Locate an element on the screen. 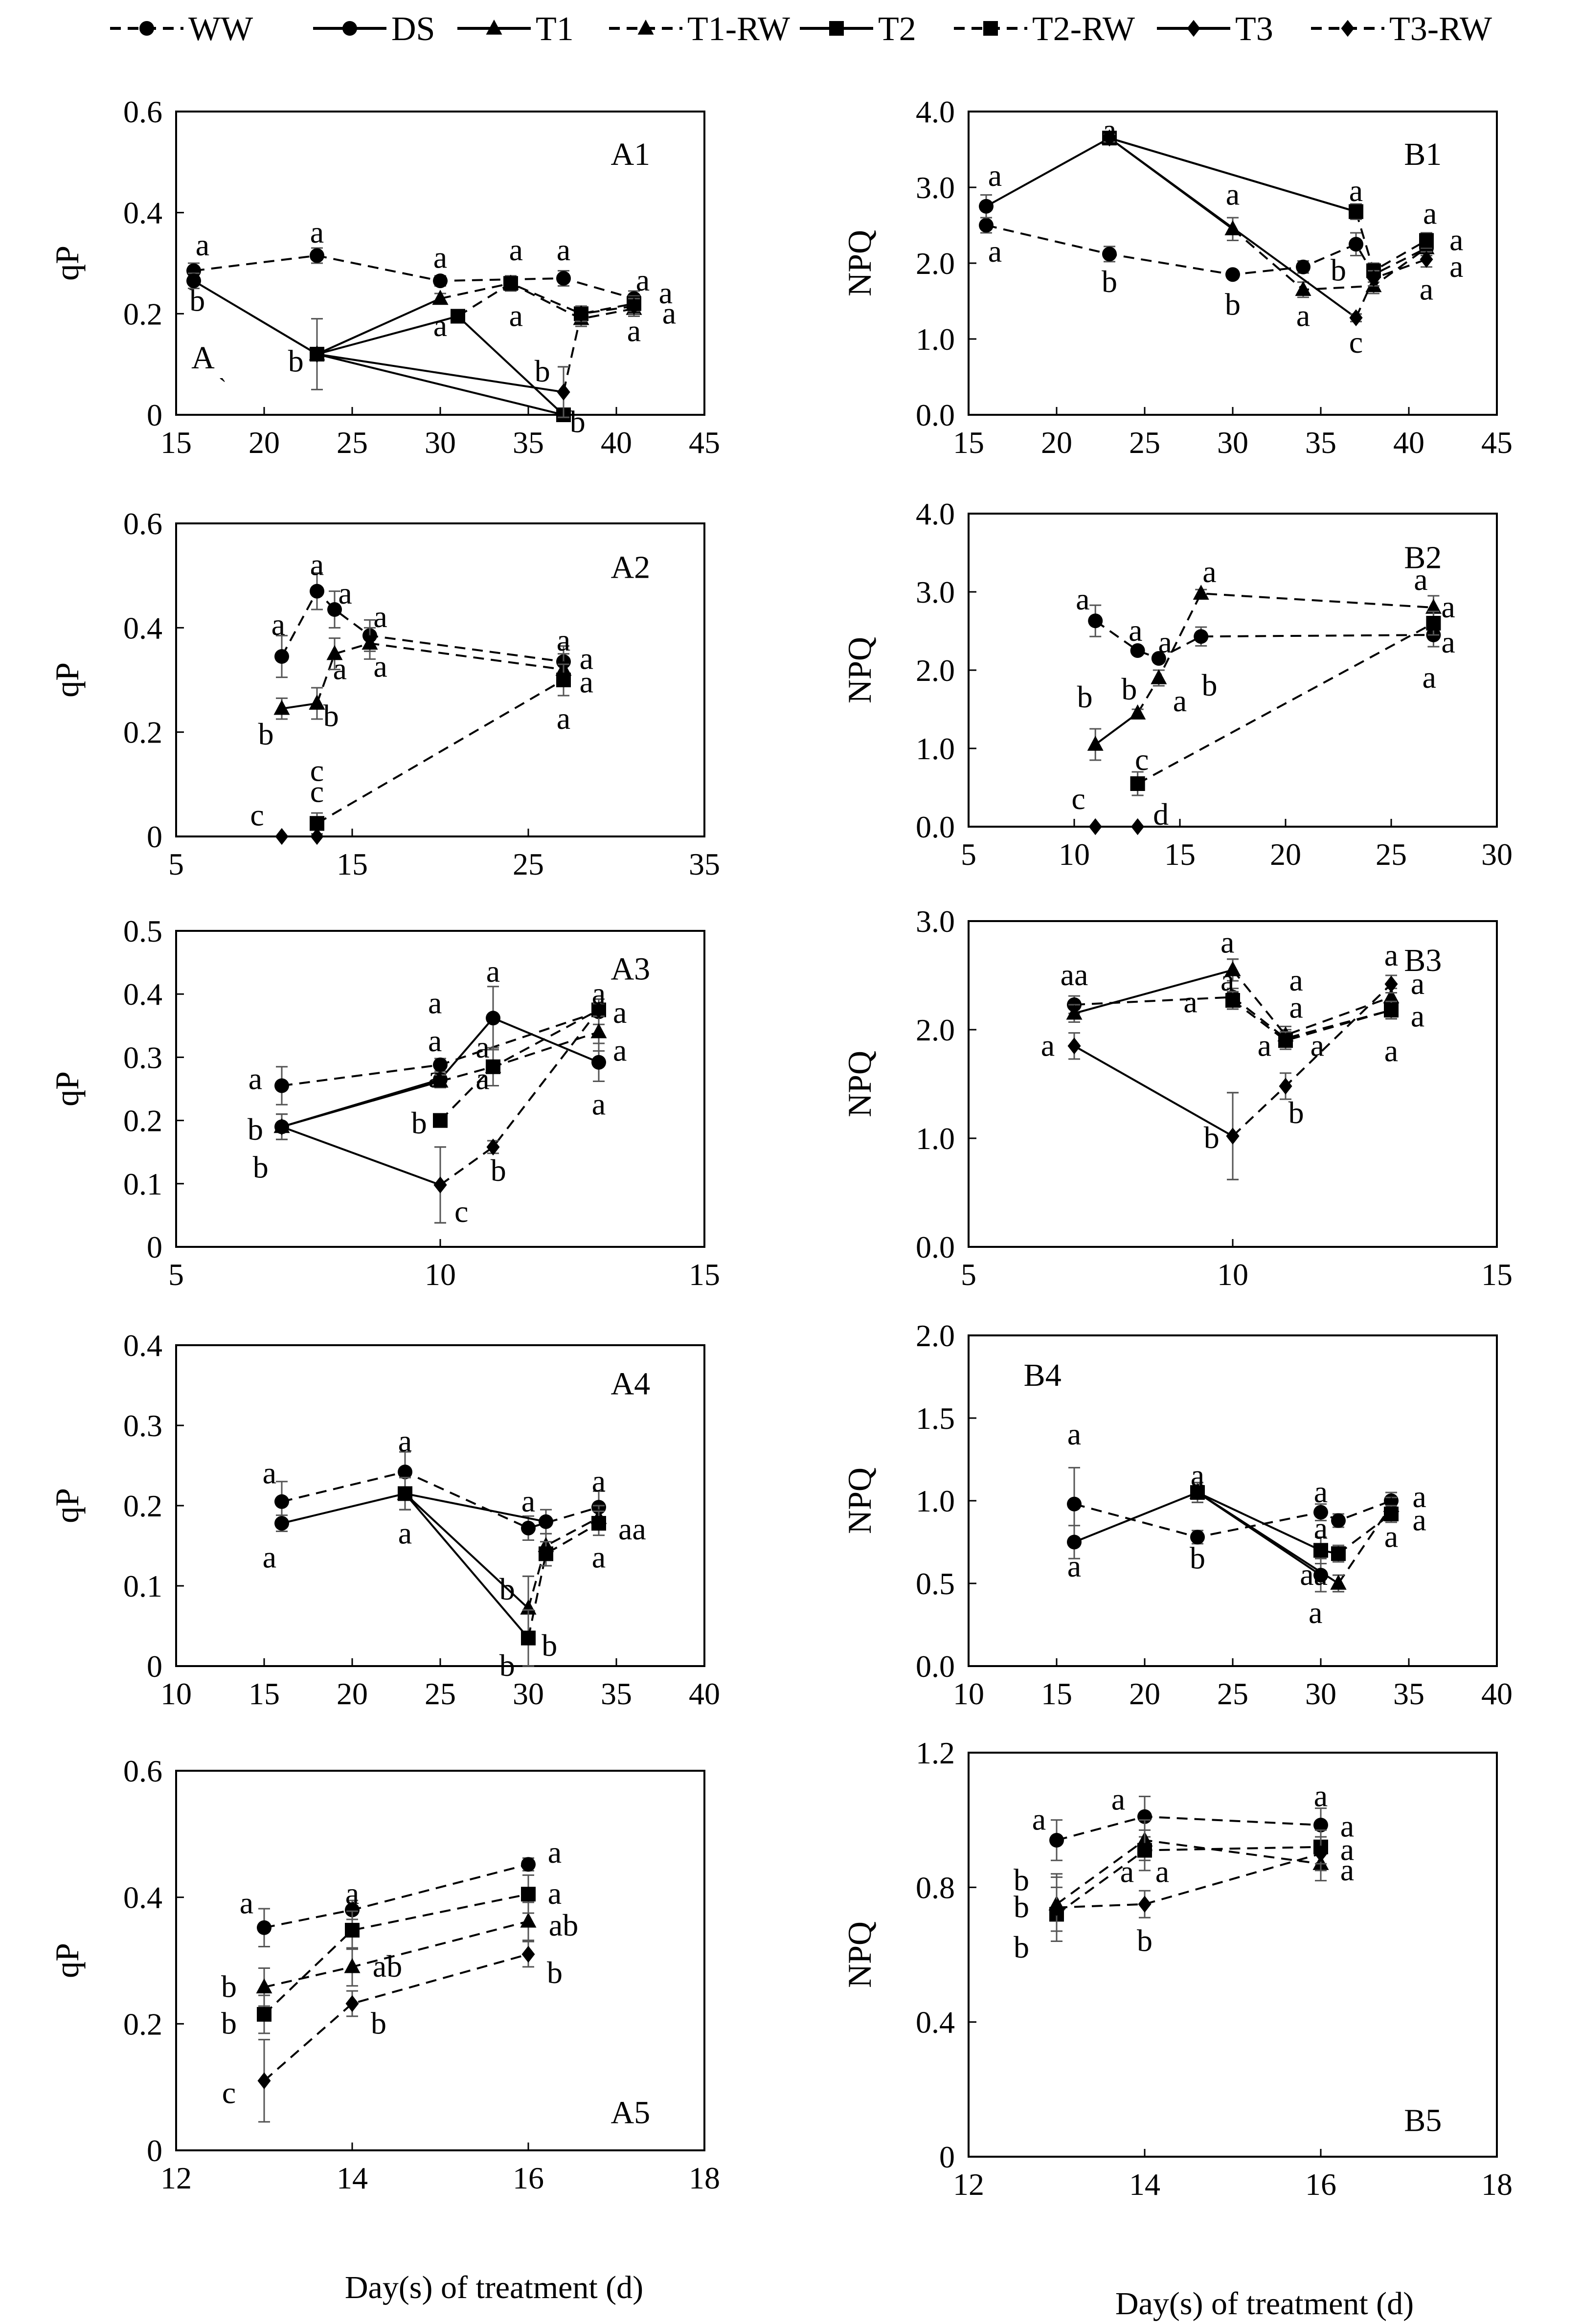  panel-title: A1 is located at coordinates (630, 154).